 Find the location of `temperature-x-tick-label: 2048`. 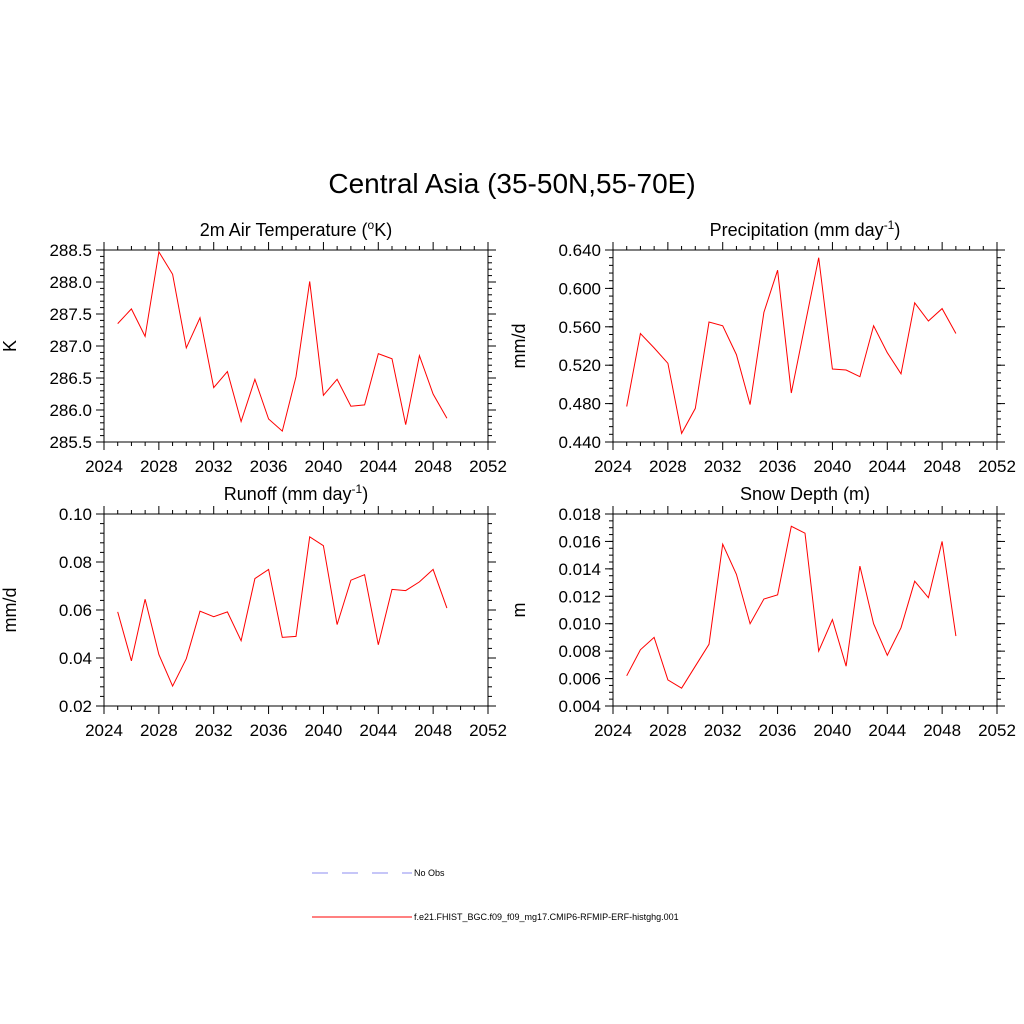

temperature-x-tick-label: 2048 is located at coordinates (433, 466).